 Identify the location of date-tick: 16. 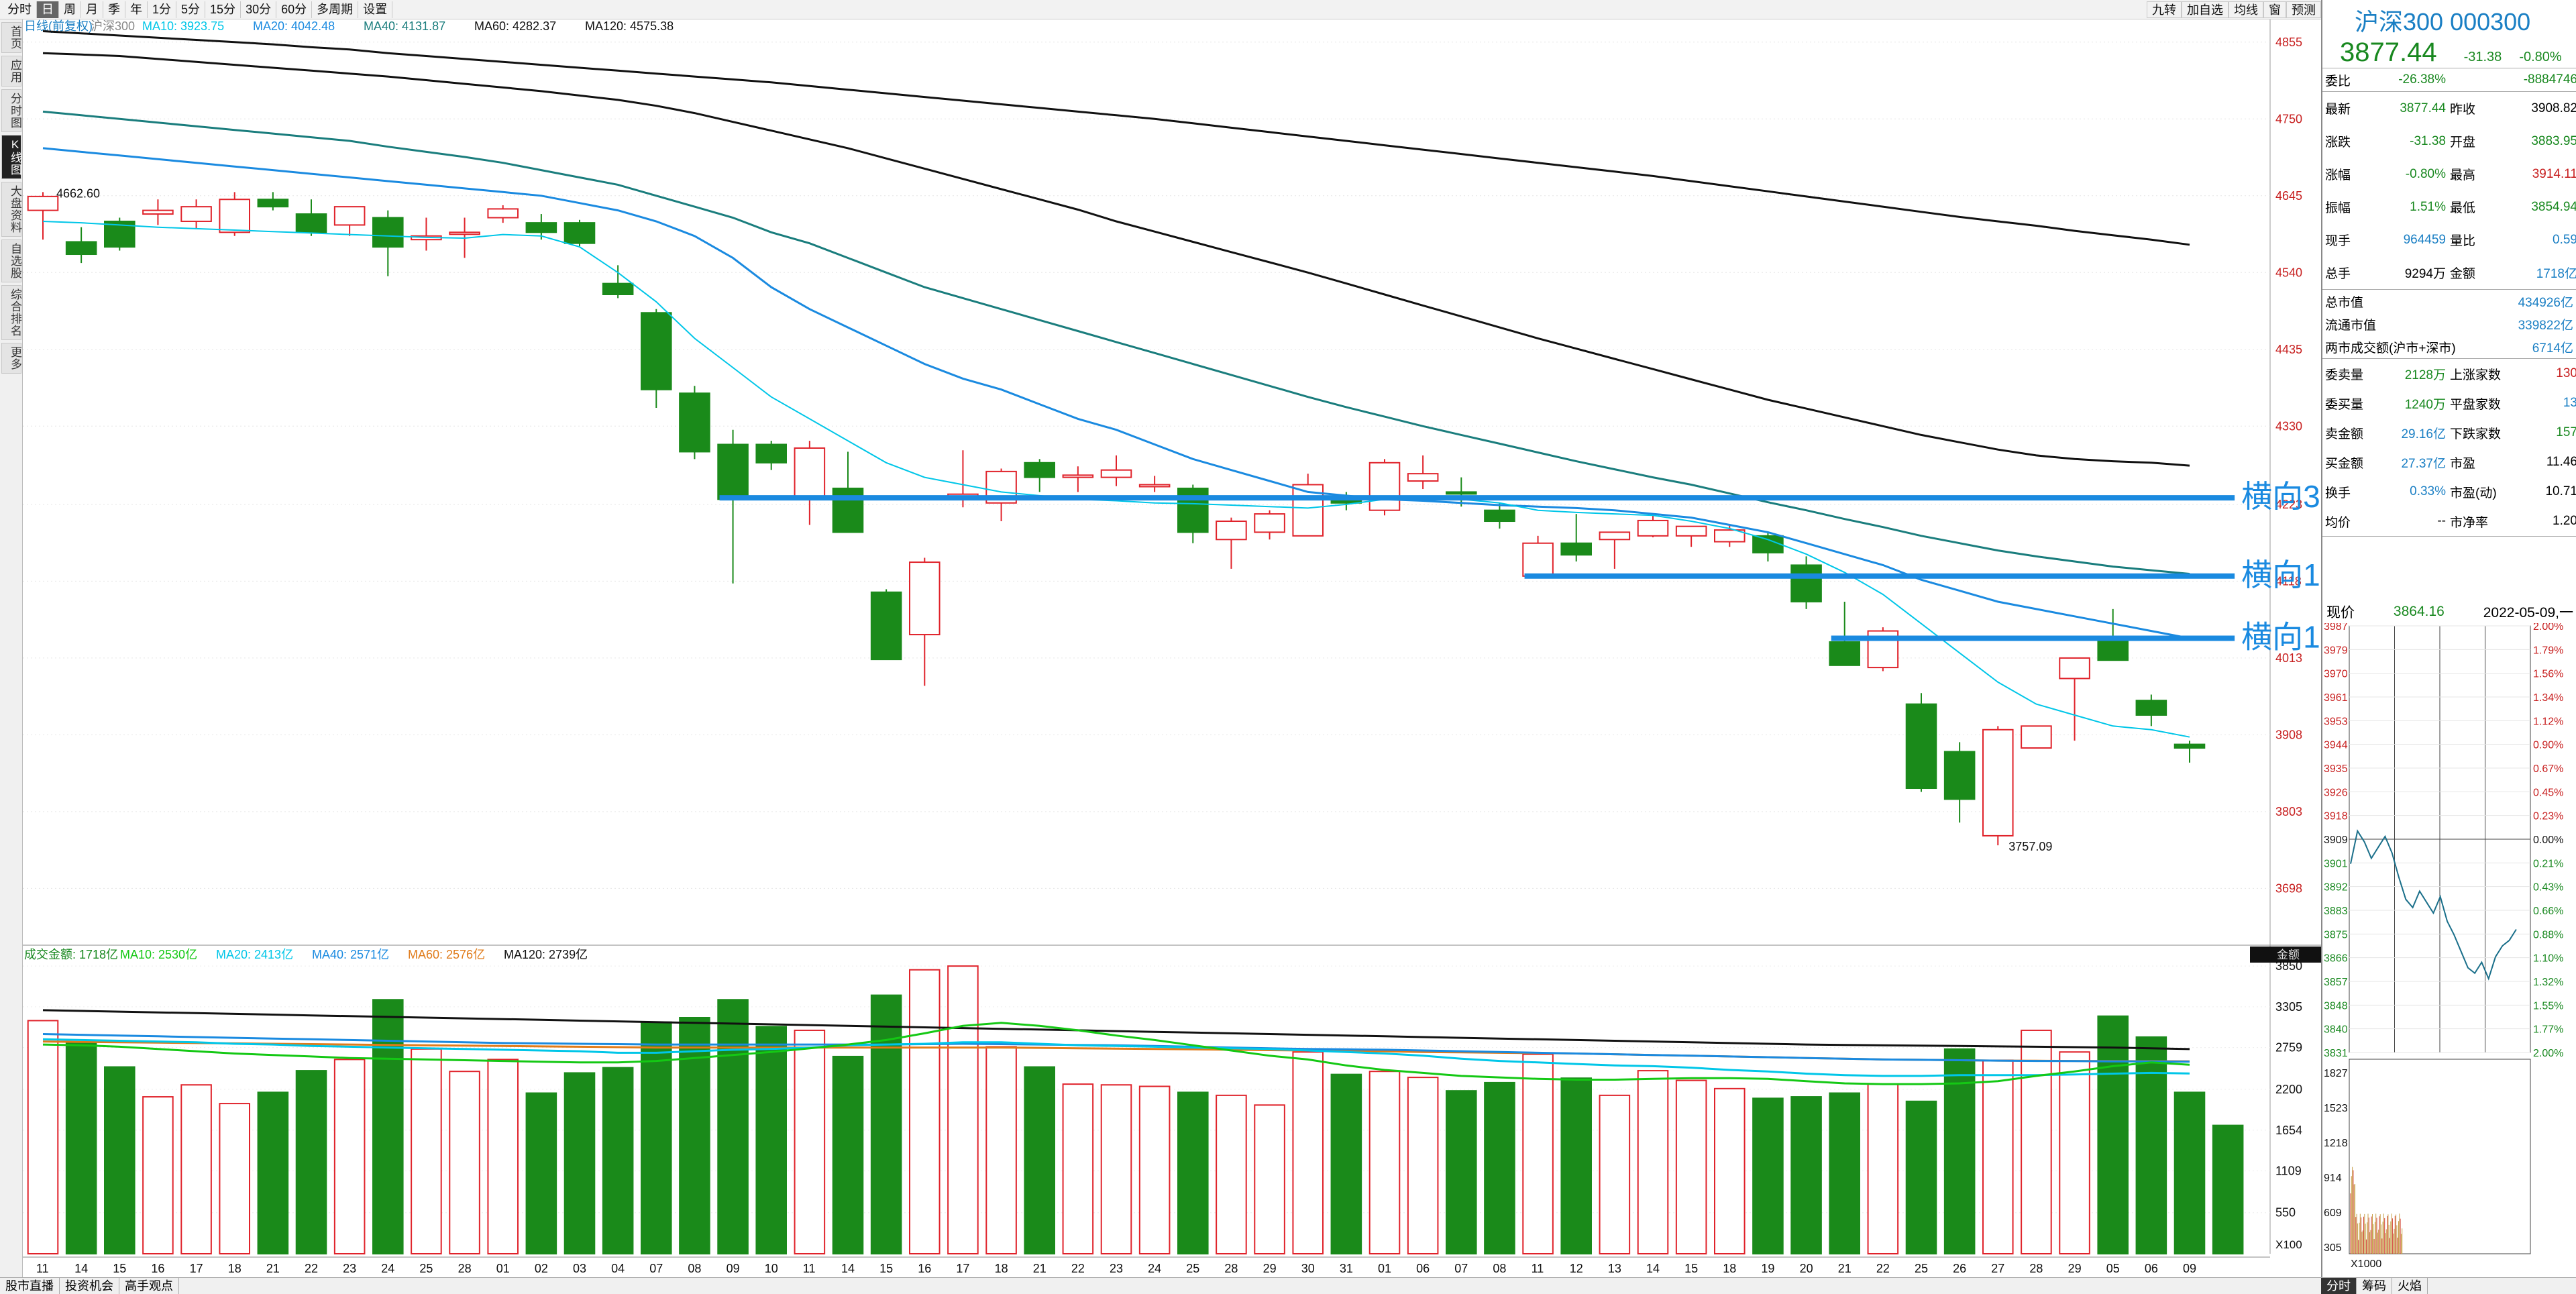
(157, 1268).